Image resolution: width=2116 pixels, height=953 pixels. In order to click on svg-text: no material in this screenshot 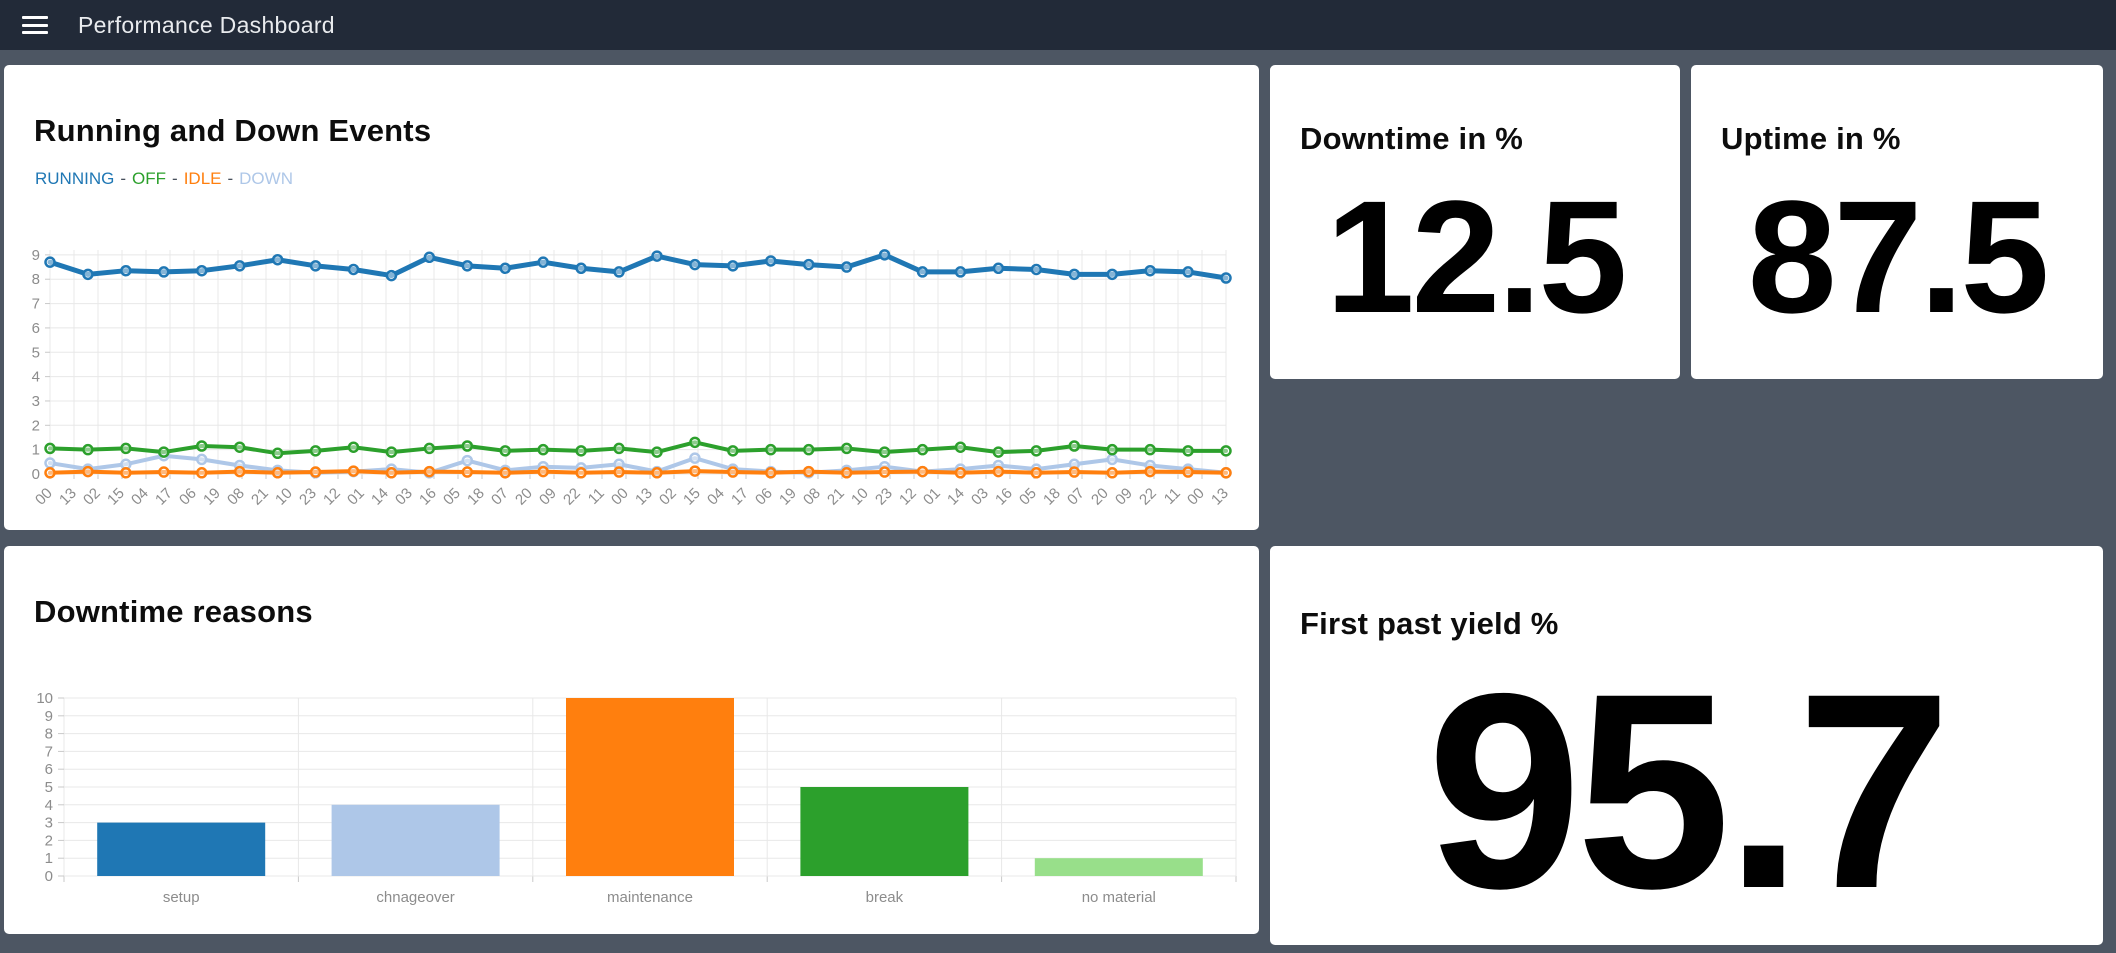, I will do `click(1119, 897)`.